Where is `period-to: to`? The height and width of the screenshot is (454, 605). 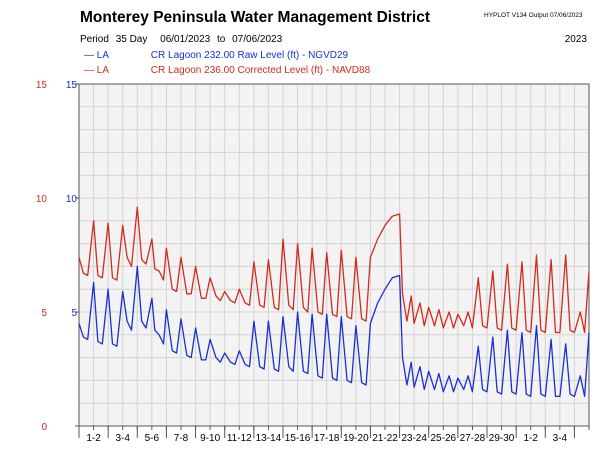 period-to: to is located at coordinates (221, 39).